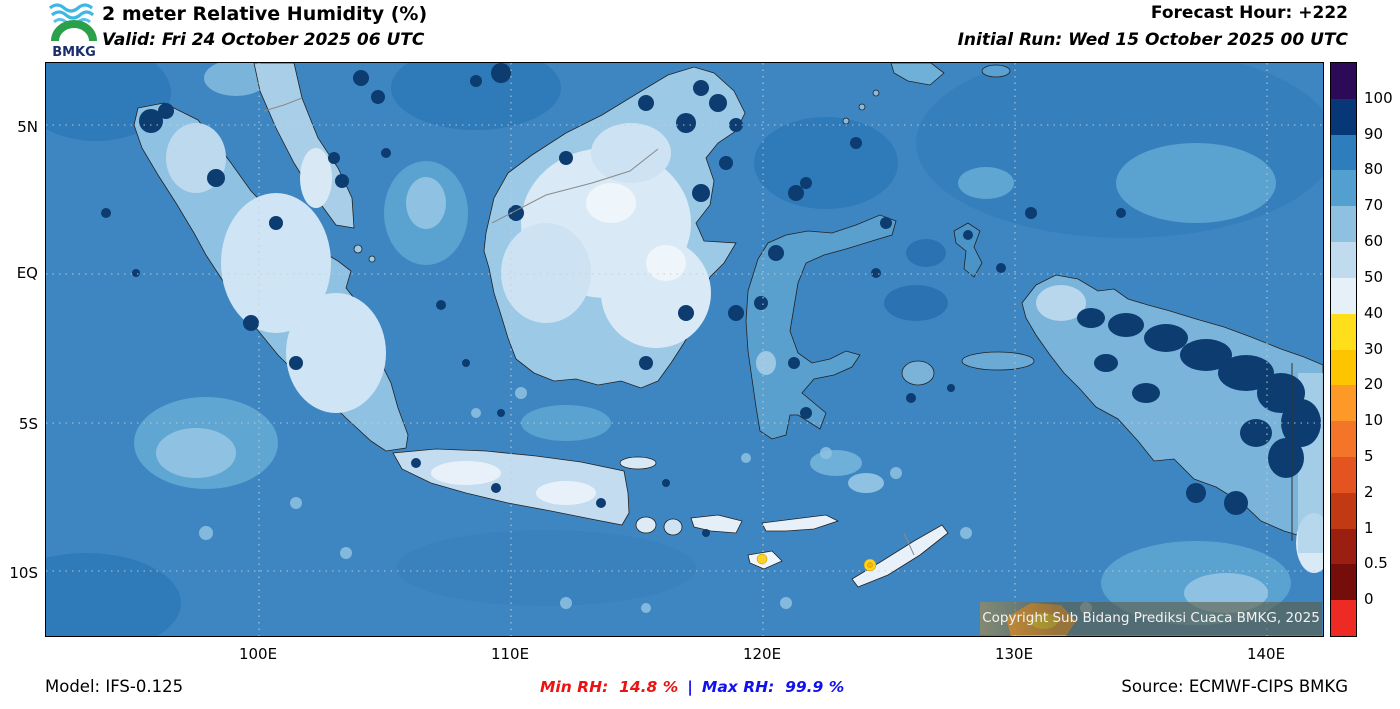  I want to click on island-timor, so click(900, 556).